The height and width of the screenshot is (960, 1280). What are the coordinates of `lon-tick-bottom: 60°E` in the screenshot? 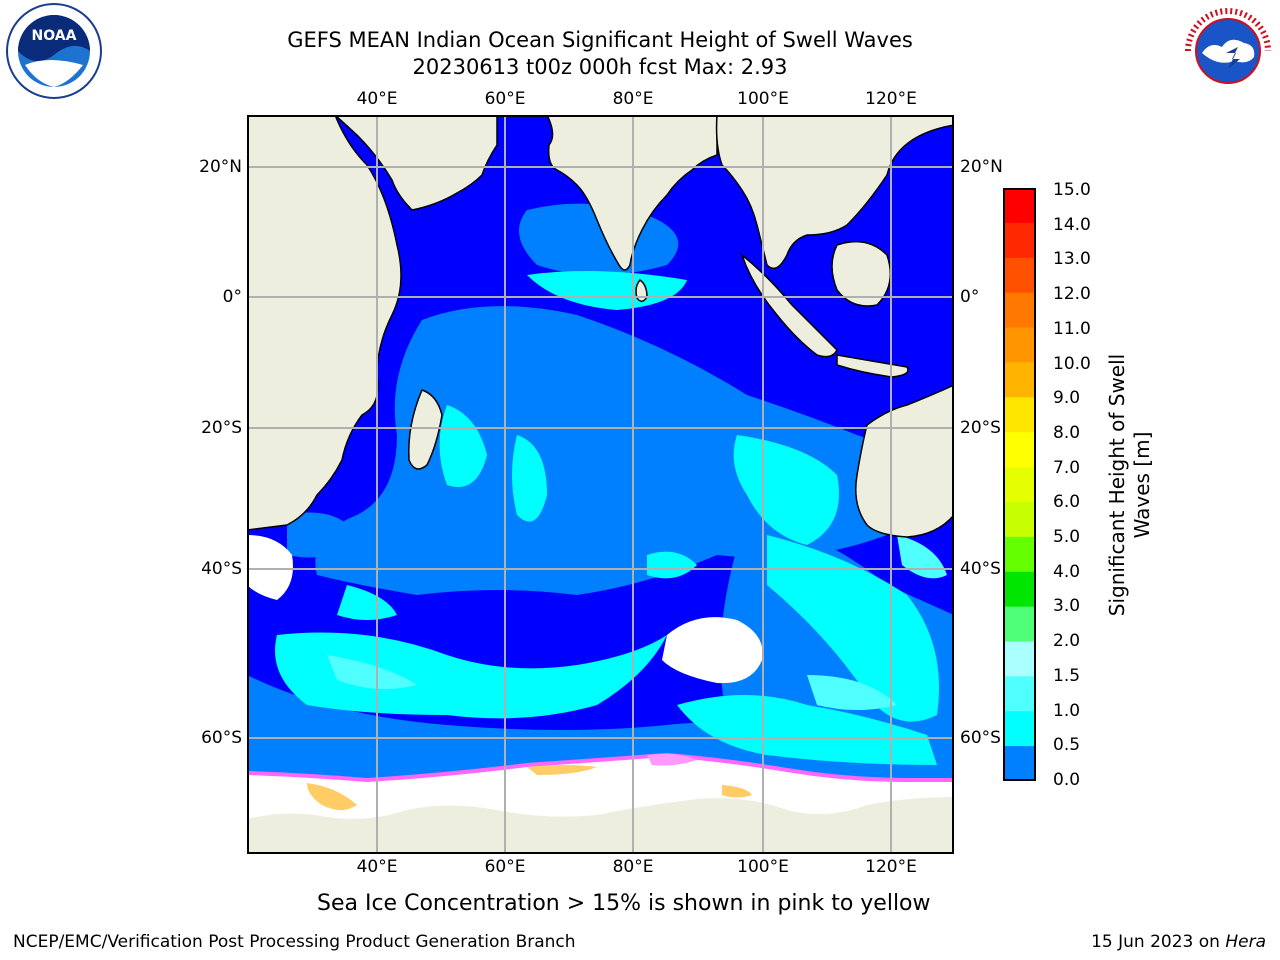 It's located at (505, 867).